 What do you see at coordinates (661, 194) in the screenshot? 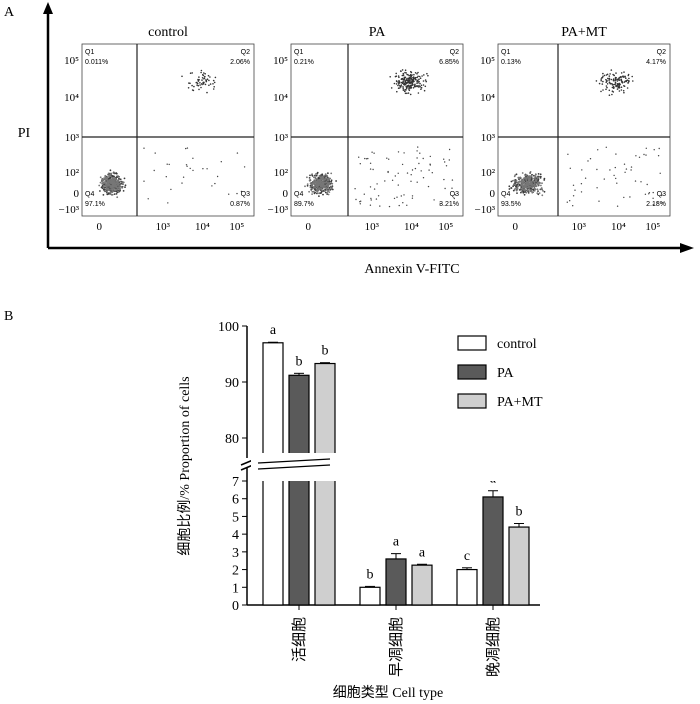
I see `quadrant-name-q3: Q3` at bounding box center [661, 194].